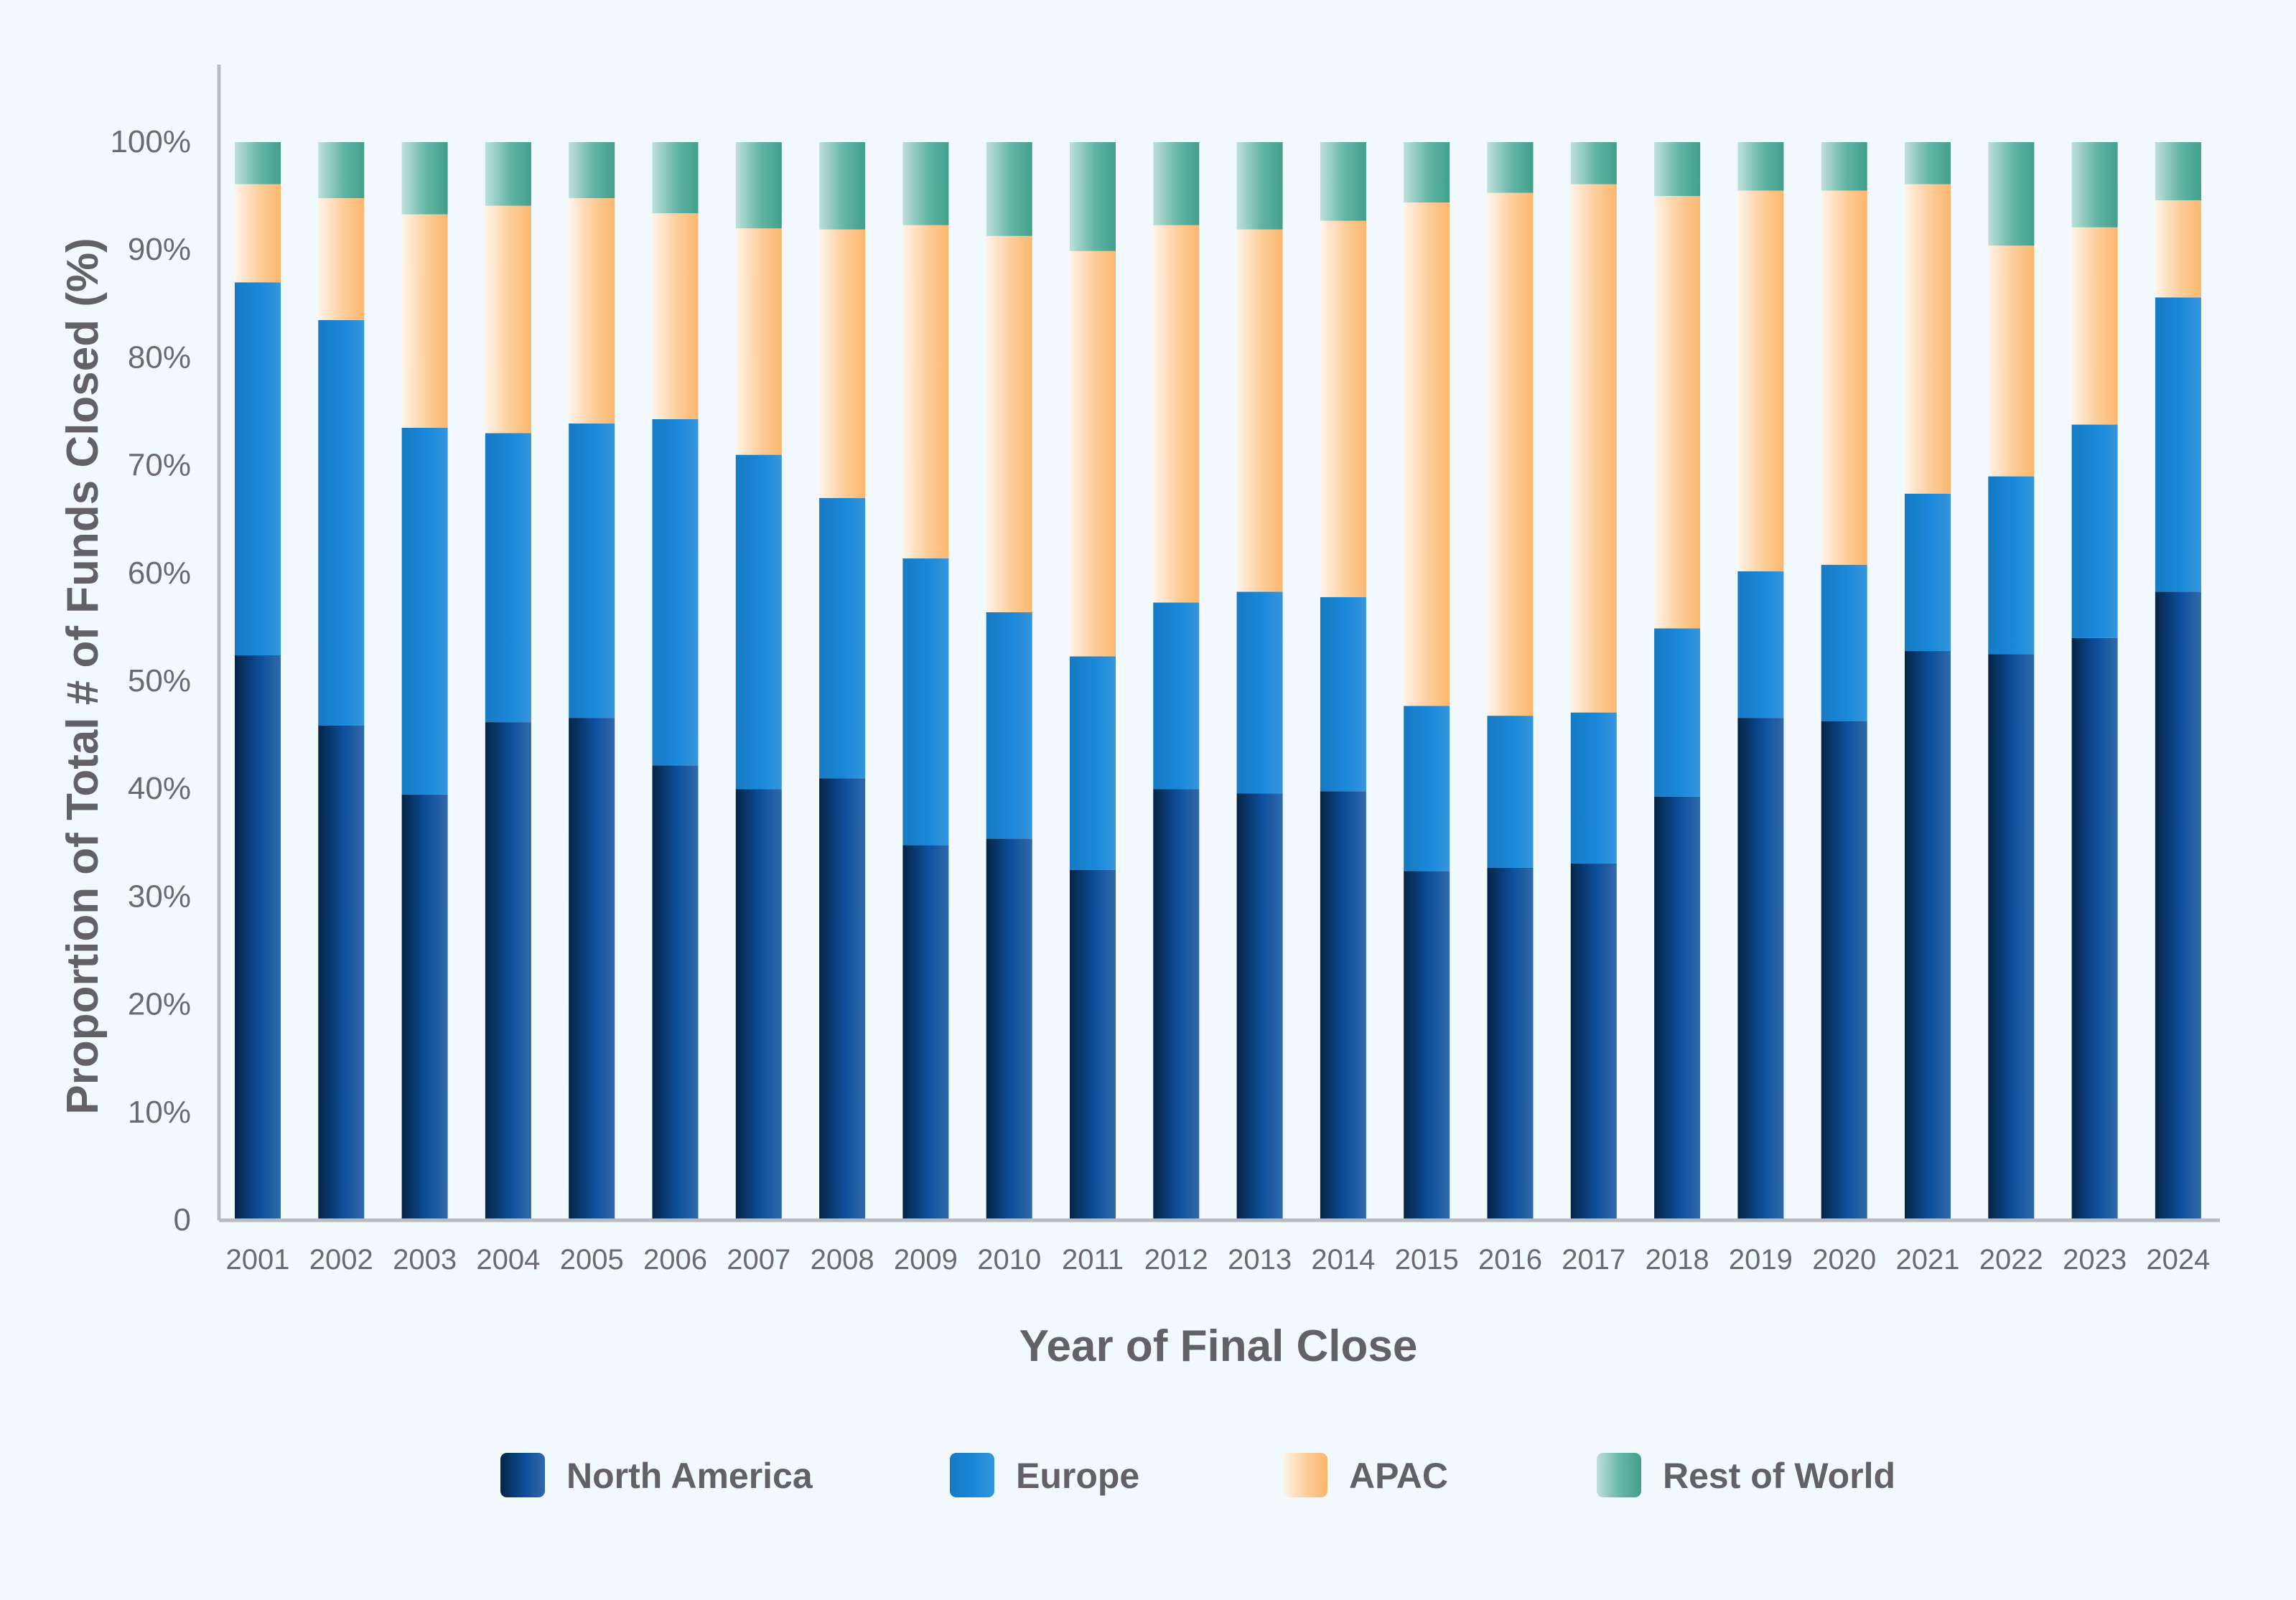 Image resolution: width=2296 pixels, height=1600 pixels. I want to click on bar-segment-europe-2001, so click(258, 468).